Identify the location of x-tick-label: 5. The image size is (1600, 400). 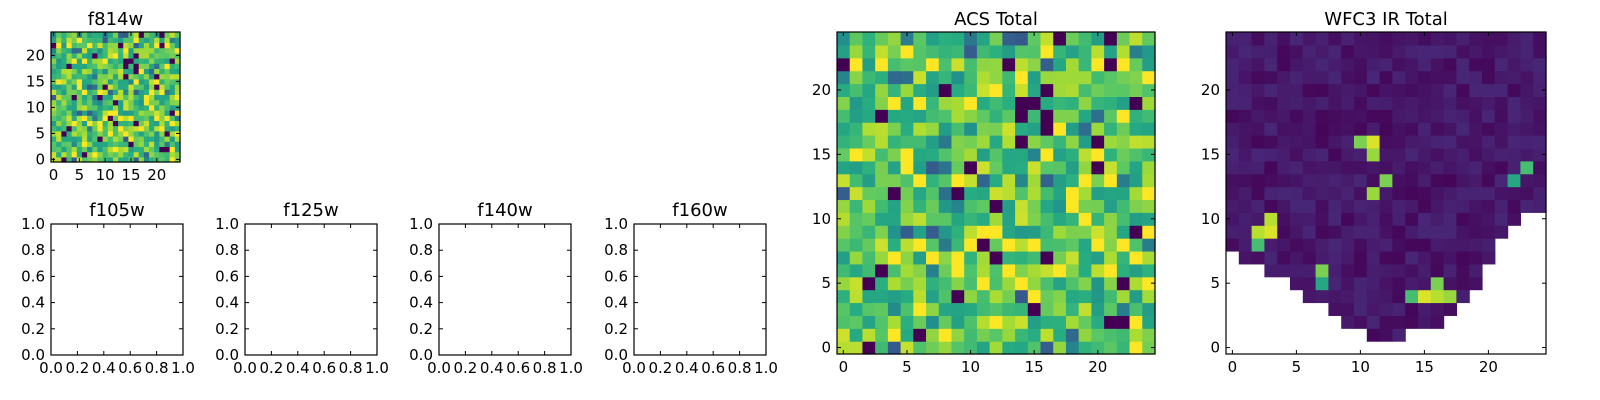
(1297, 367).